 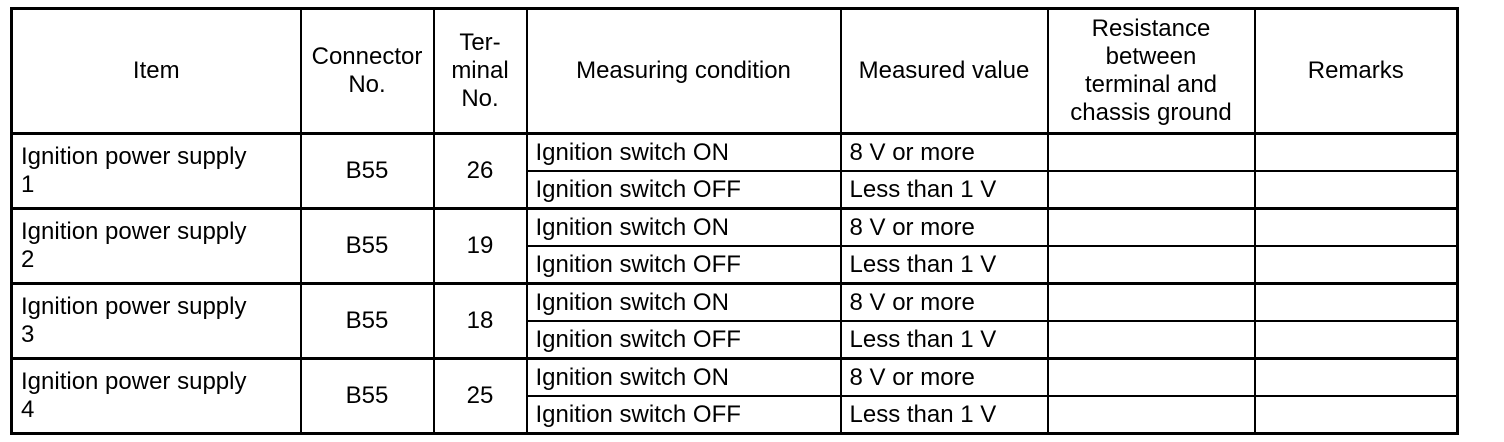 What do you see at coordinates (683, 71) in the screenshot?
I see `header-measuring-condition: Measuring condition` at bounding box center [683, 71].